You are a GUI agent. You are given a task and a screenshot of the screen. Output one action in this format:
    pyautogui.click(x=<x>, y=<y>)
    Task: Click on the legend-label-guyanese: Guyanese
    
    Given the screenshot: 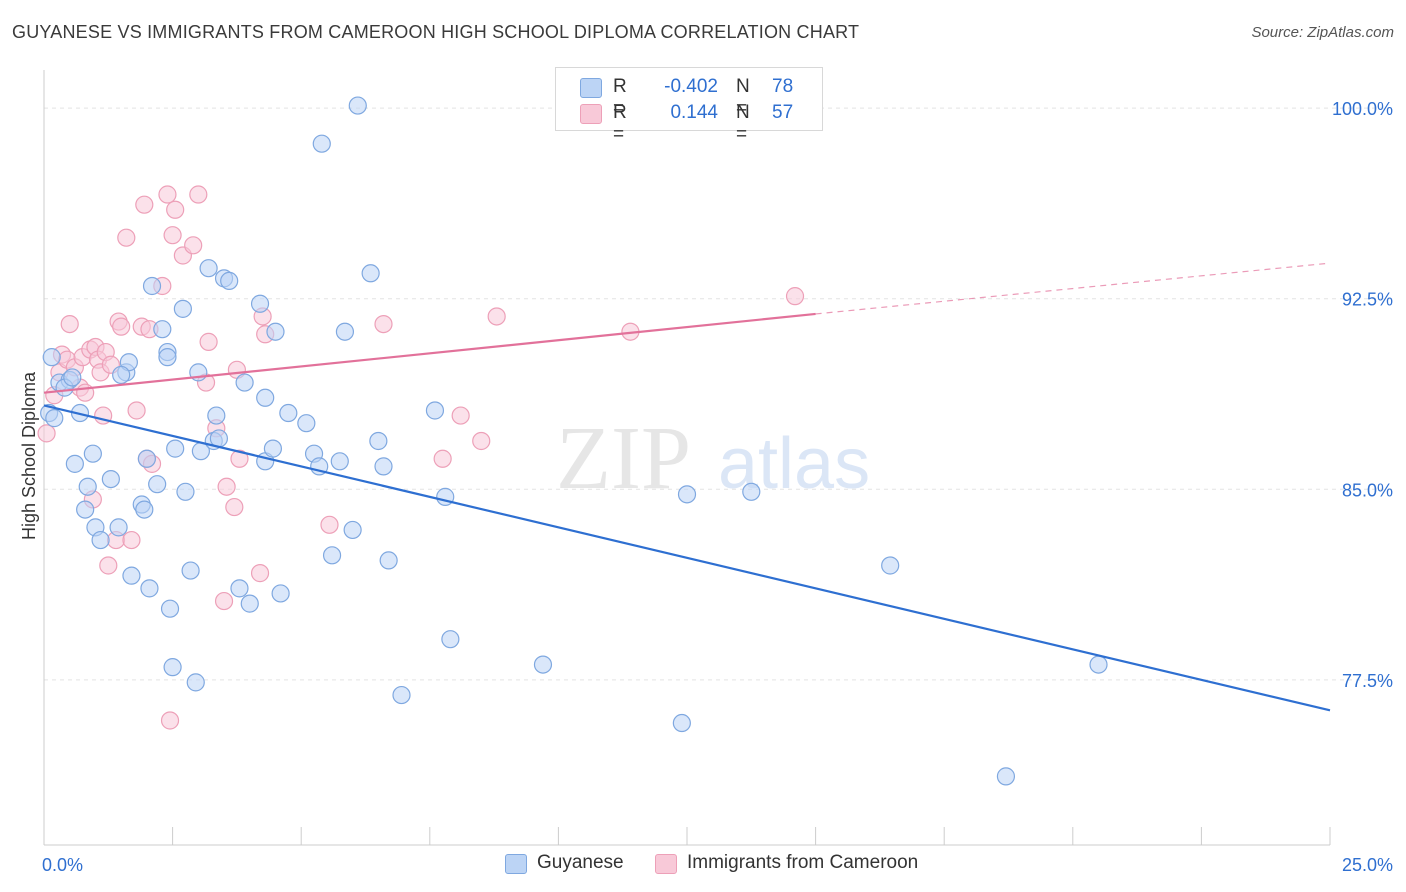 What is the action you would take?
    pyautogui.click(x=580, y=862)
    